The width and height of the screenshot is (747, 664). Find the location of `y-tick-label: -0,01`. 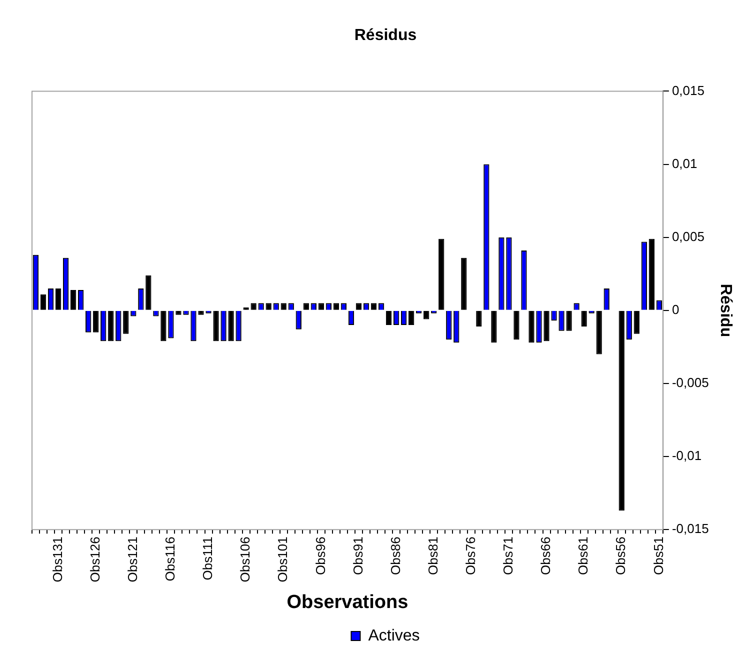

y-tick-label: -0,01 is located at coordinates (687, 456).